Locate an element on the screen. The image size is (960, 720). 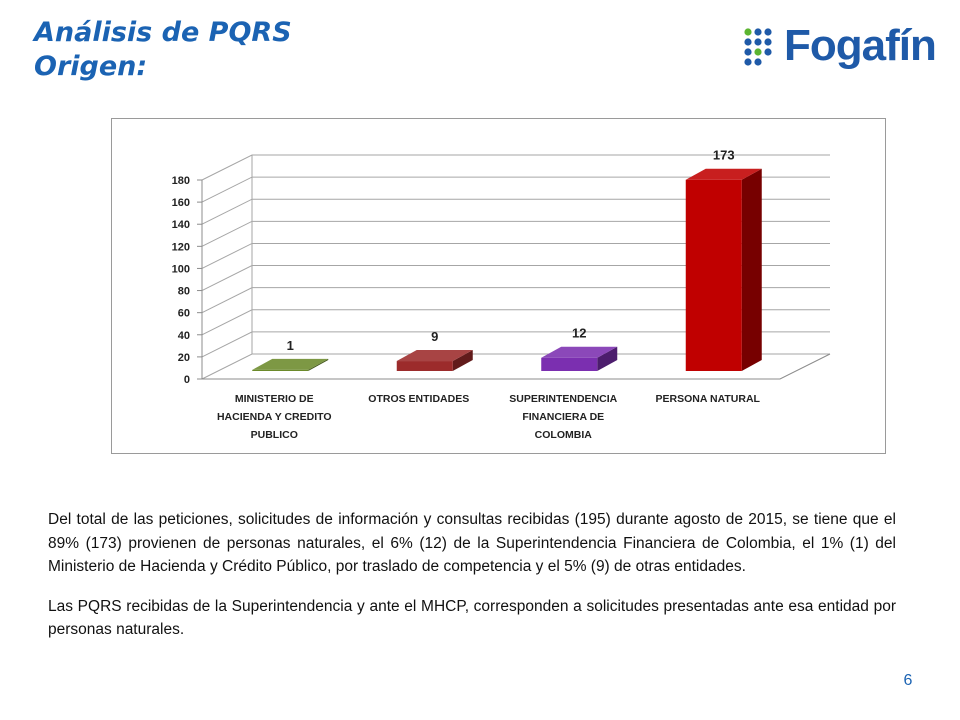
y-tick-label: 160 is located at coordinates (181, 203).